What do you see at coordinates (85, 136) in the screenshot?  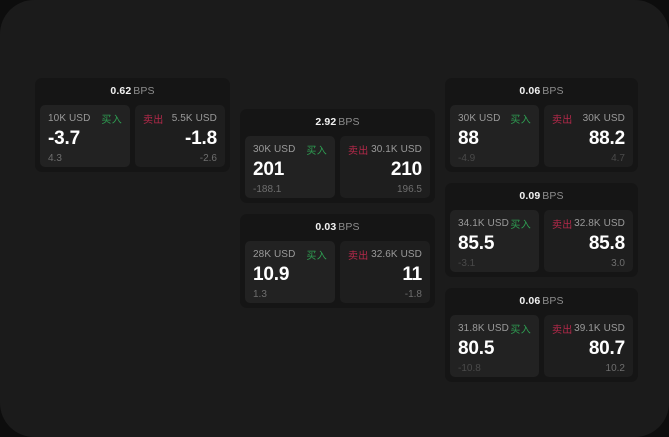 I see `buy-panel: 10K USD 买入 -3.7 4.3` at bounding box center [85, 136].